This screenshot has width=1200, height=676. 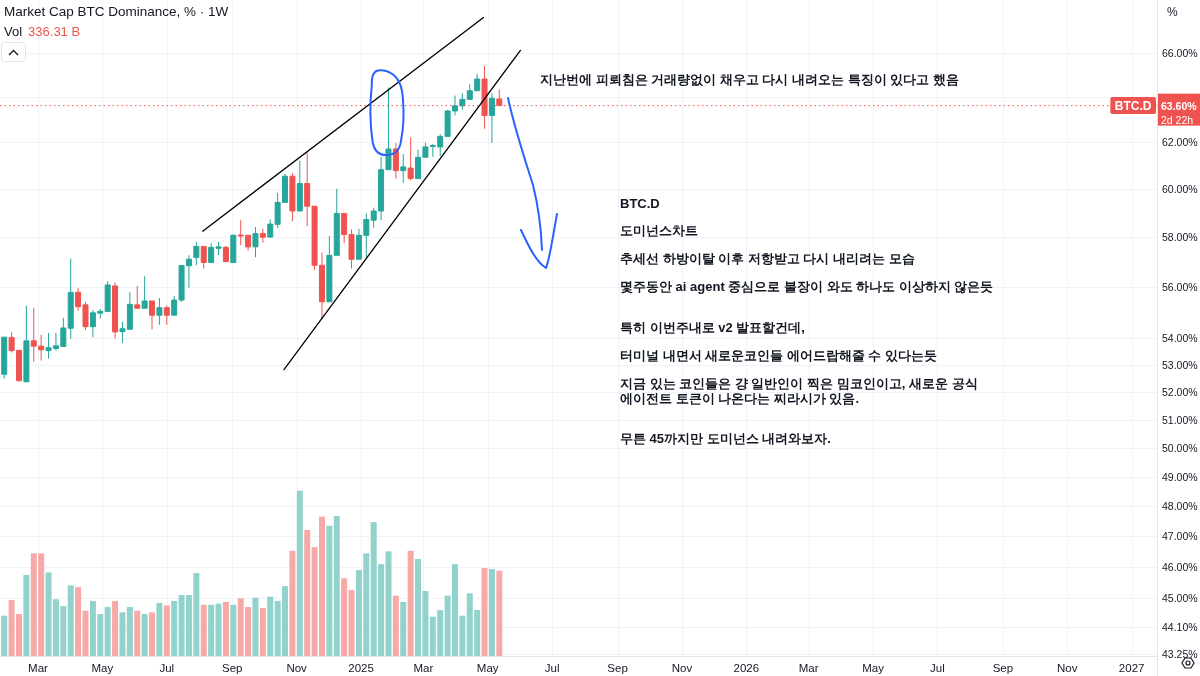 What do you see at coordinates (799, 390) in the screenshot?
I see `annotation: 지금 있는 코인들은 걍 일반인이 찍은 밈코인이고, 새로운 공식 에이전트 토큰이 나온다는 찌라시가 있음.` at bounding box center [799, 390].